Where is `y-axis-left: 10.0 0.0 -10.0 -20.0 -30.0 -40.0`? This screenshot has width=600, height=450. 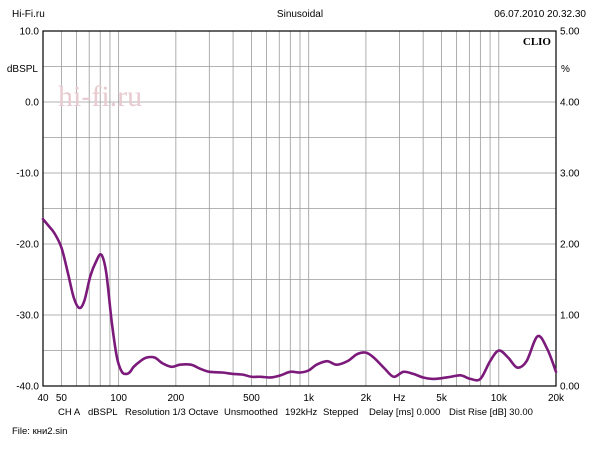 y-axis-left: 10.0 0.0 -10.0 -20.0 -30.0 -40.0 is located at coordinates (27, 210).